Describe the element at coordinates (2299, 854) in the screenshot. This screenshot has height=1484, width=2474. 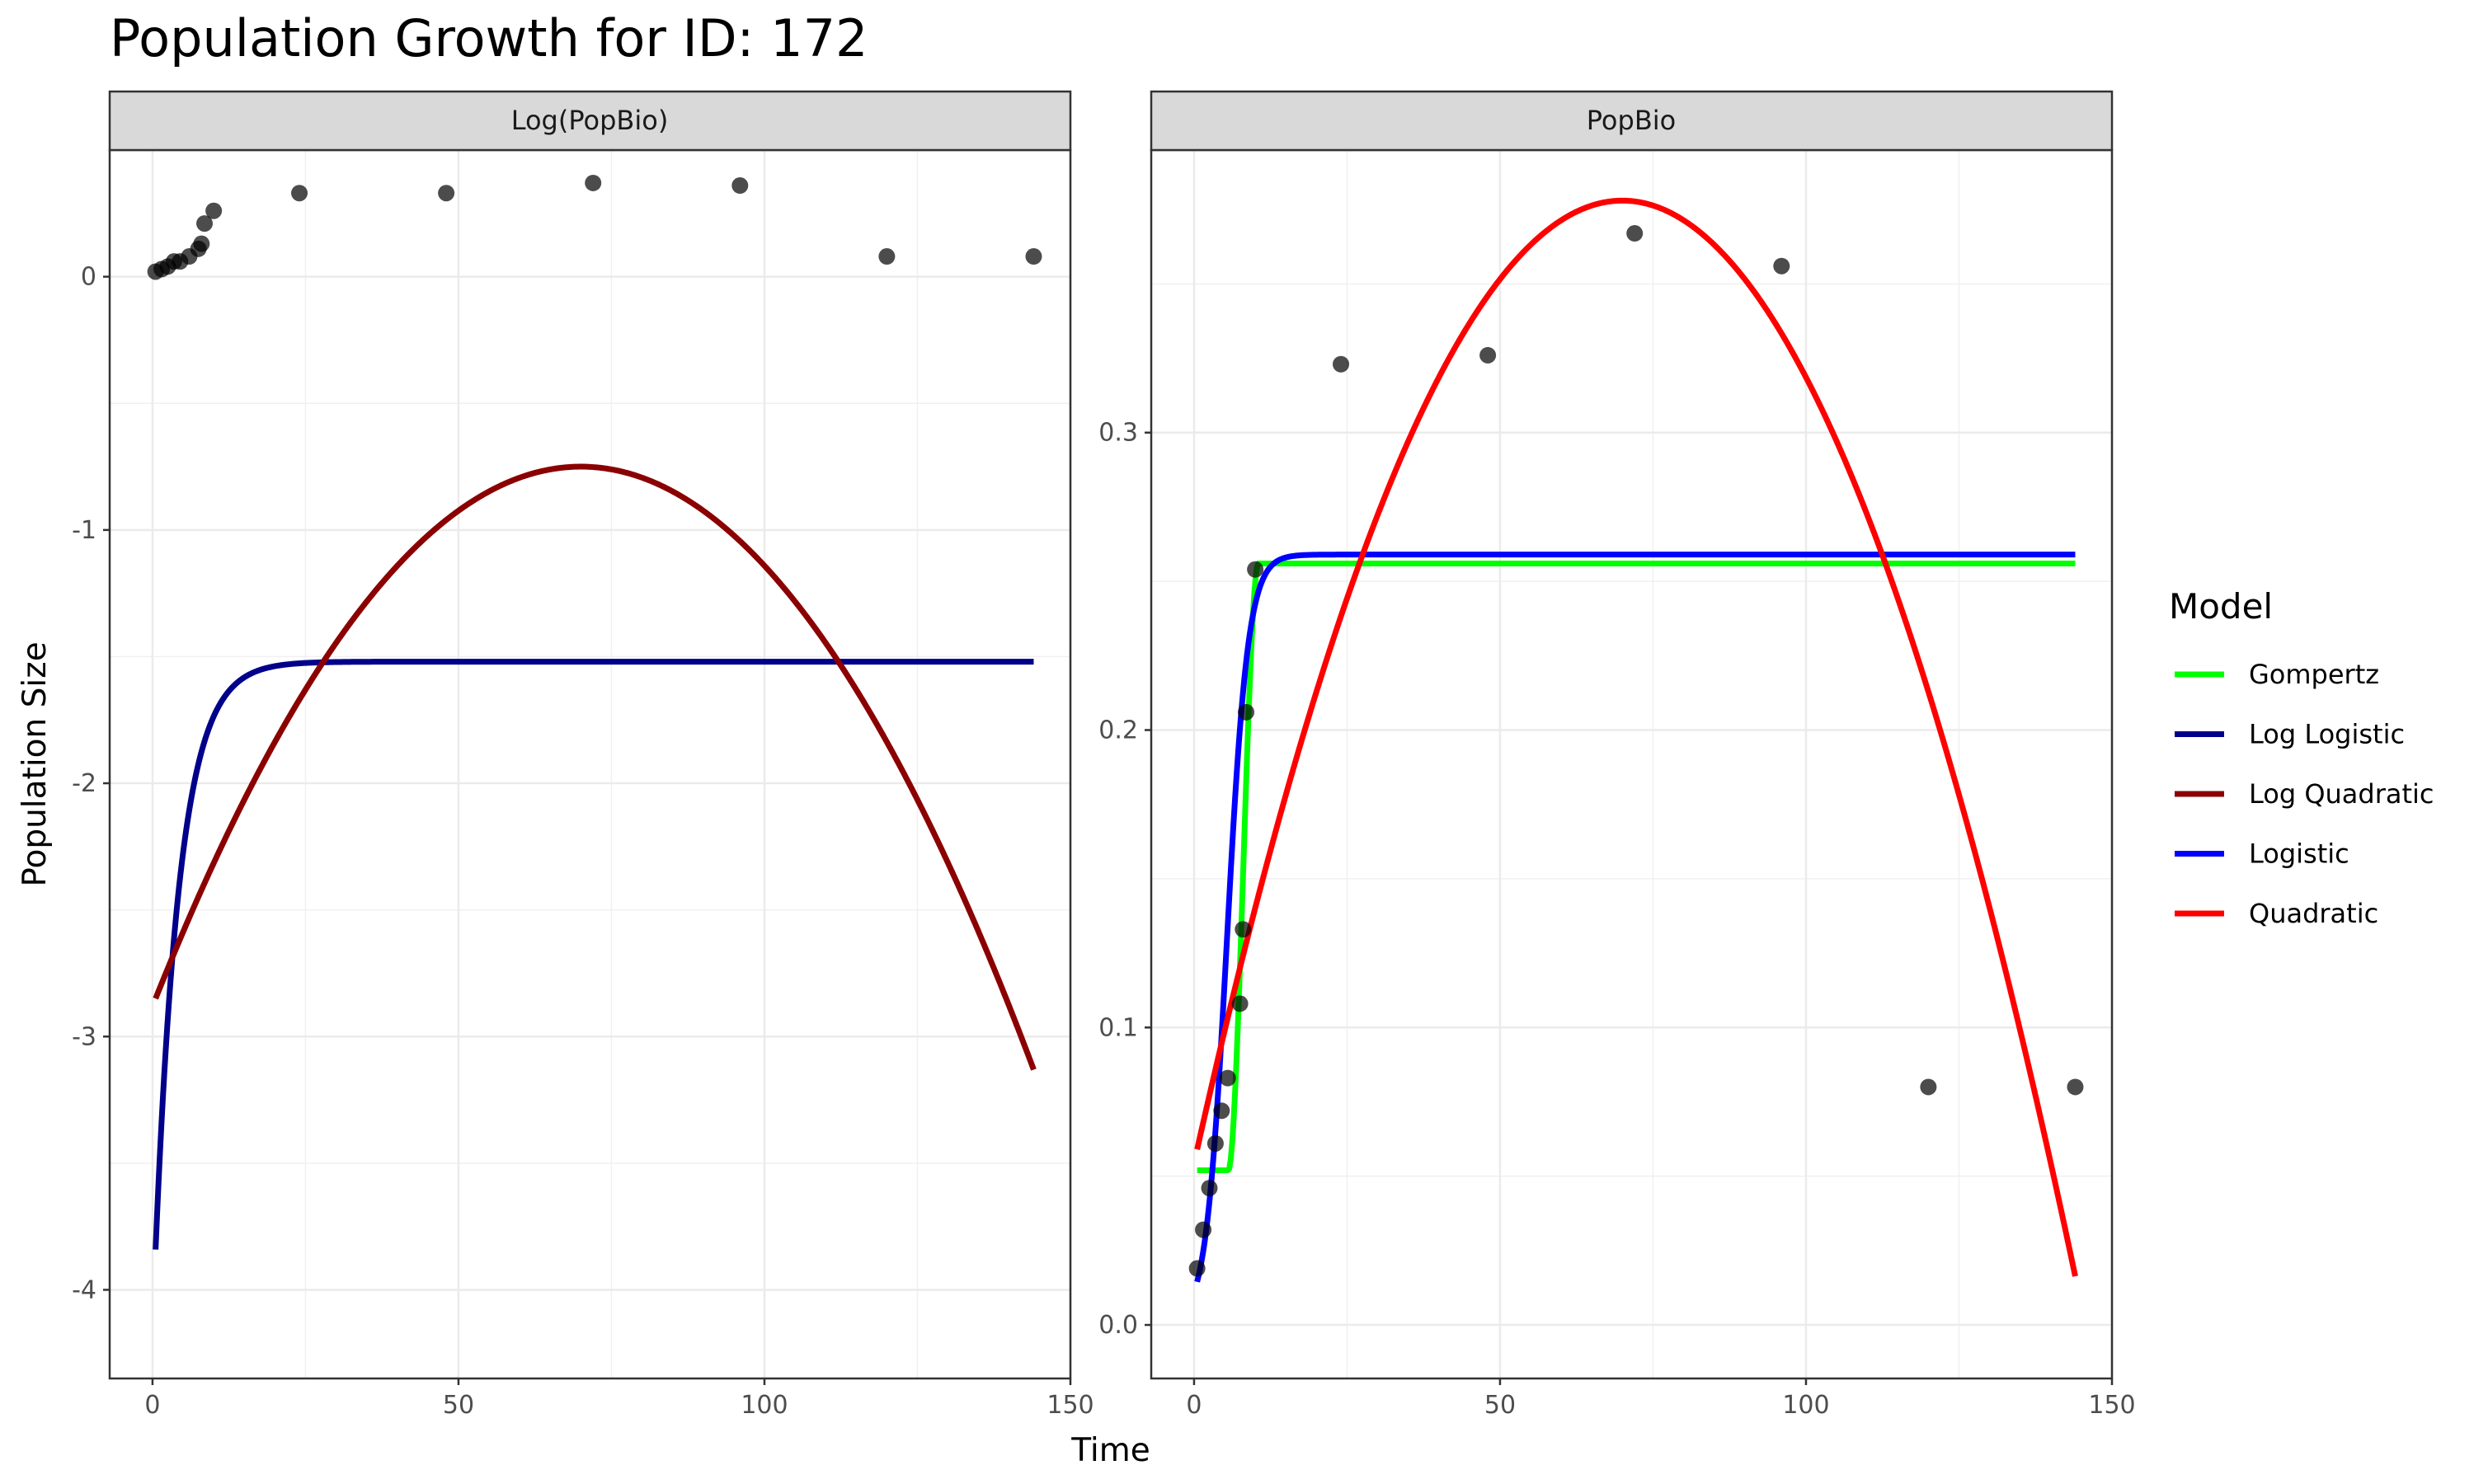
I see `legend-label-logistic: Logistic` at that location.